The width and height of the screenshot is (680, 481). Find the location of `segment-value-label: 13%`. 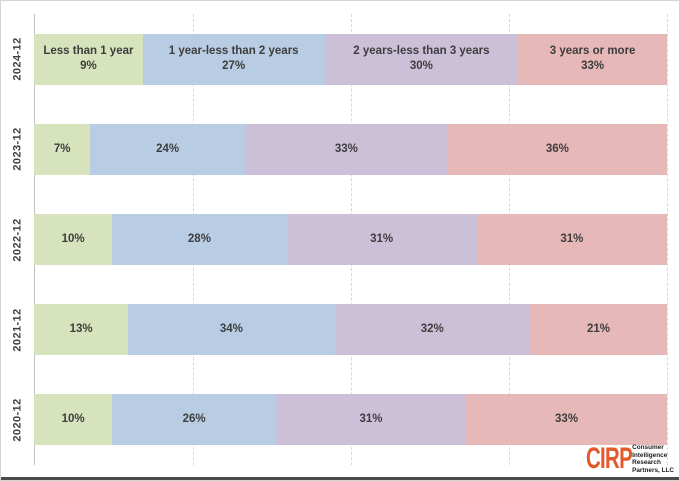

segment-value-label: 13% is located at coordinates (81, 329).